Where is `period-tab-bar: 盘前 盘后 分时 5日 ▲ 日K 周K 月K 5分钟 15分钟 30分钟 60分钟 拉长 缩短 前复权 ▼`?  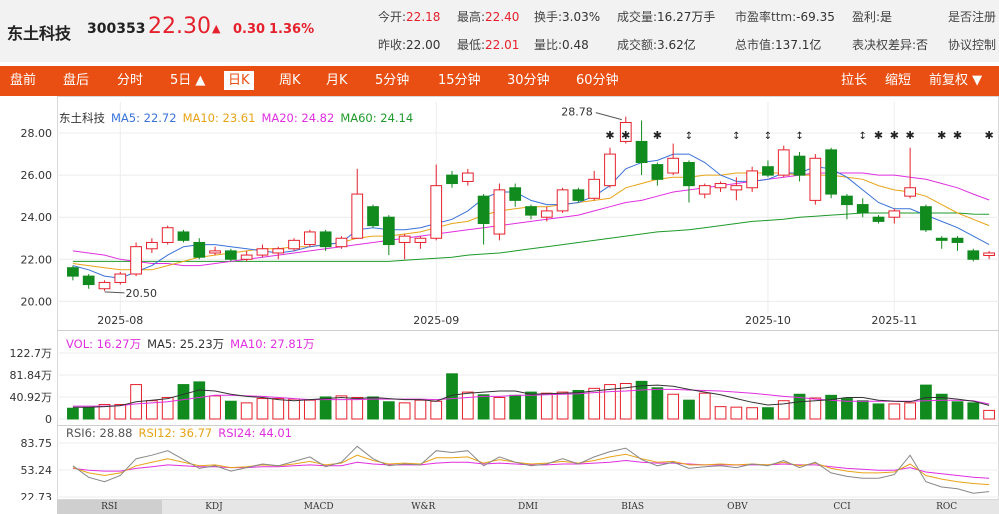 period-tab-bar: 盘前 盘后 分时 5日 ▲ 日K 周K 月K 5分钟 15分钟 30分钟 60分钟 拉长 缩短 前复权 ▼ is located at coordinates (499, 81).